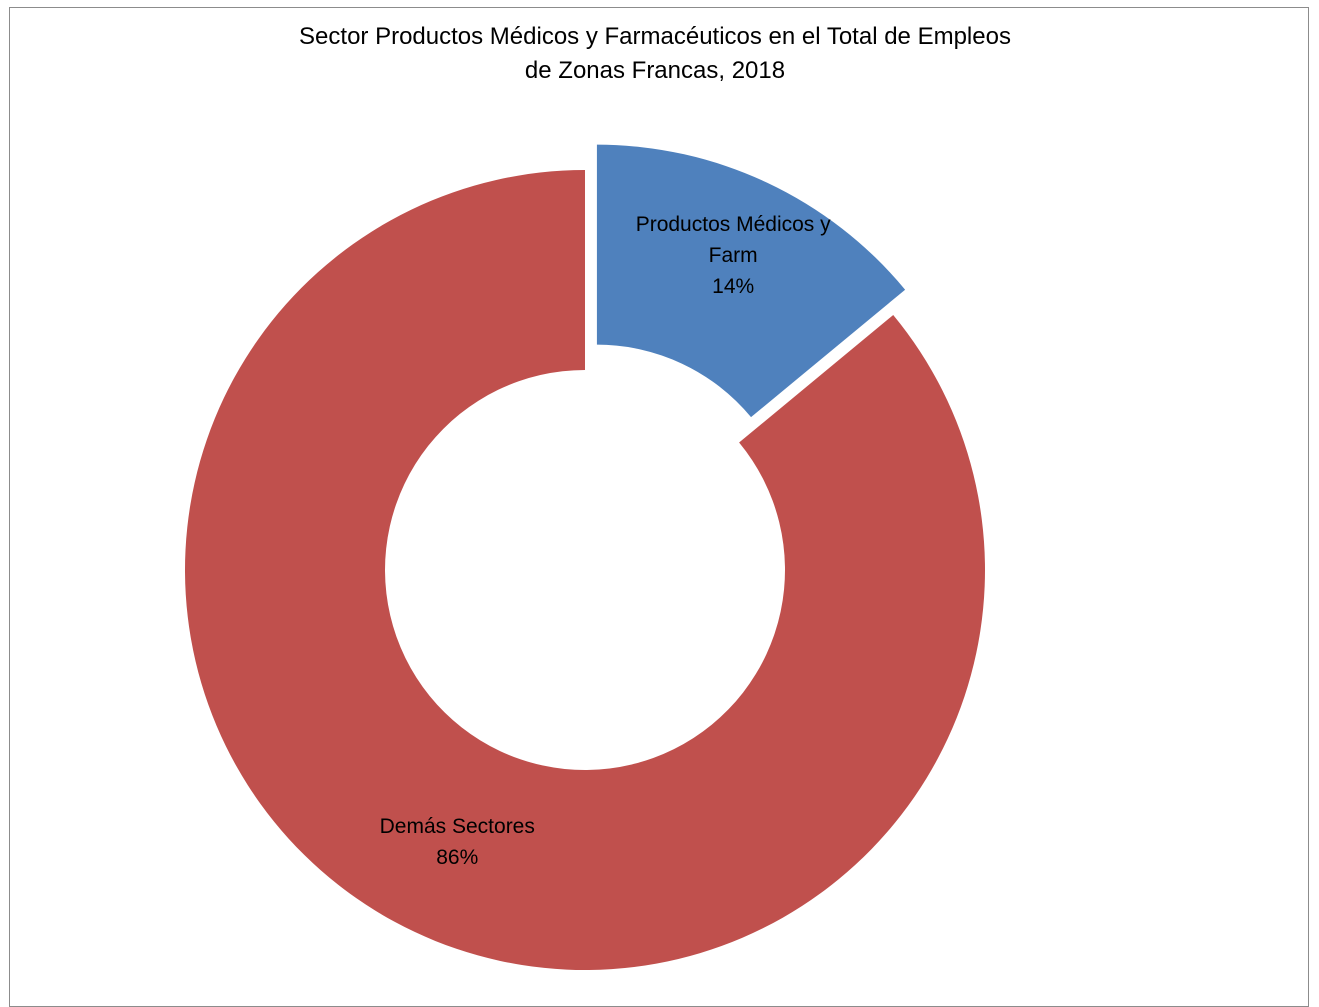  Describe the element at coordinates (457, 826) in the screenshot. I see `slice-name-label: Demás Sectores` at that location.